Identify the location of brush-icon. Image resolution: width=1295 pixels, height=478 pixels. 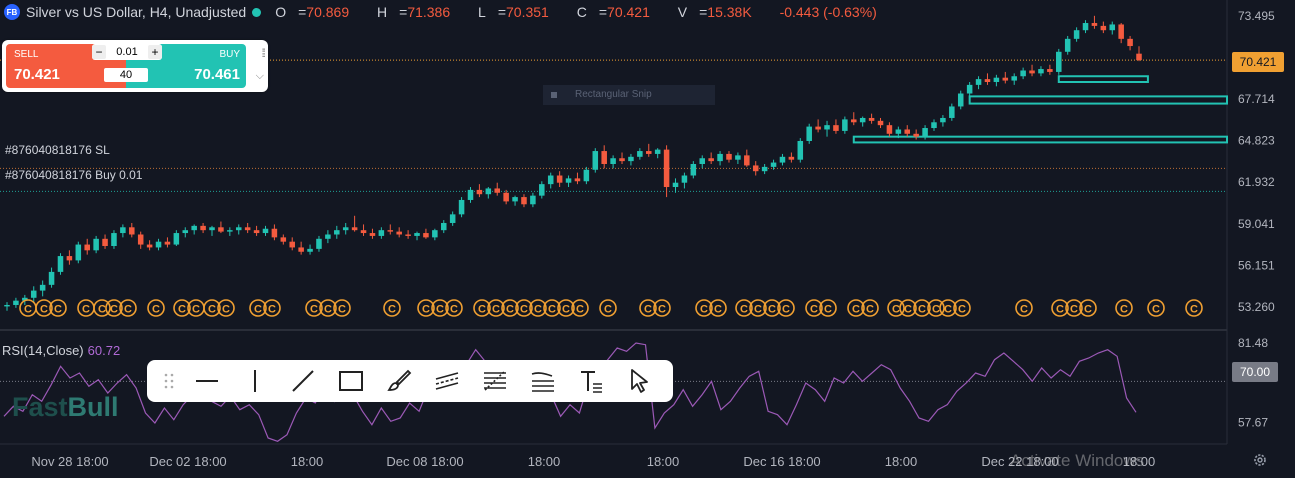
(399, 381).